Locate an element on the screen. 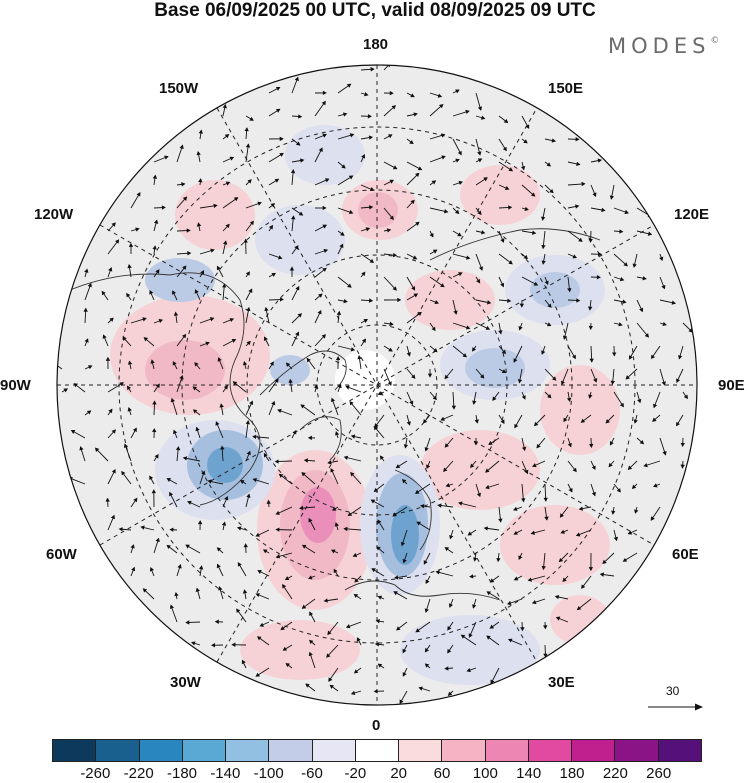 This screenshot has height=783, width=750. north-america-coast is located at coordinates (165, 389).